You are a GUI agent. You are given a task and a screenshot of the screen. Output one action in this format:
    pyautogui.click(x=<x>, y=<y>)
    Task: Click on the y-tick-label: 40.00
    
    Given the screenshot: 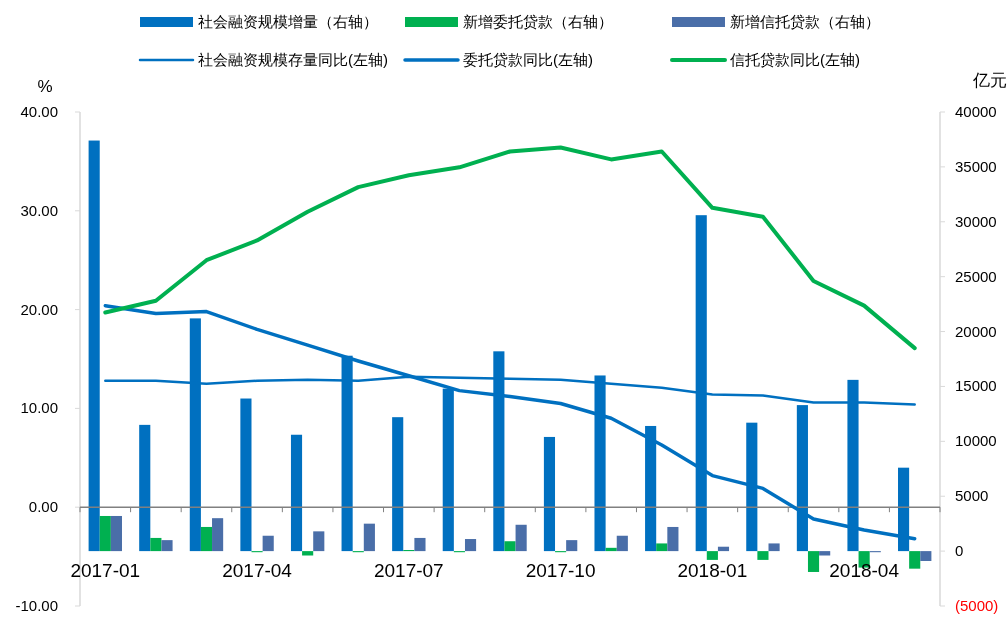 What is the action you would take?
    pyautogui.click(x=39, y=111)
    